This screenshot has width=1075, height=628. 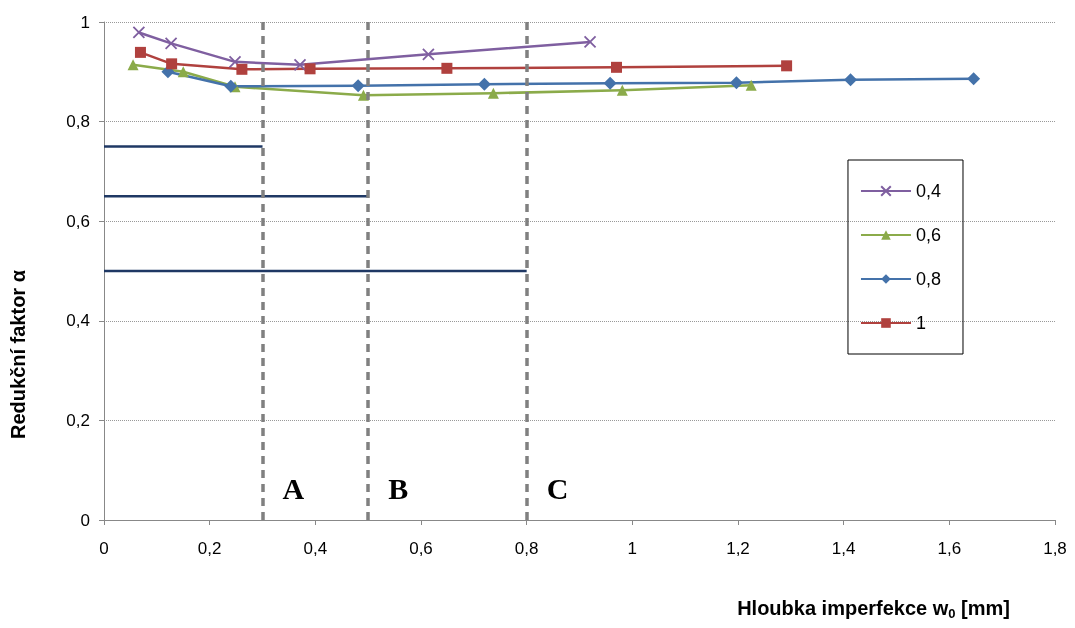 I want to click on legend-label: 1, so click(x=920, y=323).